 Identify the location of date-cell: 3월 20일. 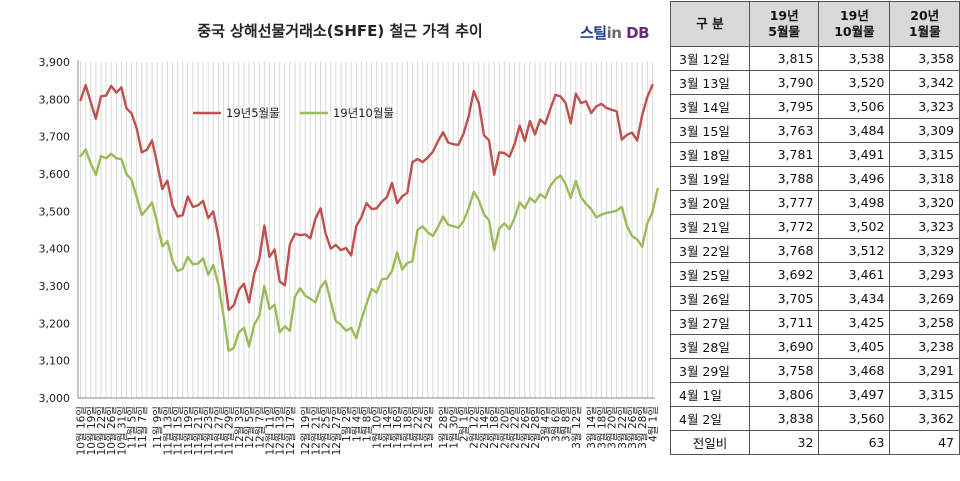
(710, 202).